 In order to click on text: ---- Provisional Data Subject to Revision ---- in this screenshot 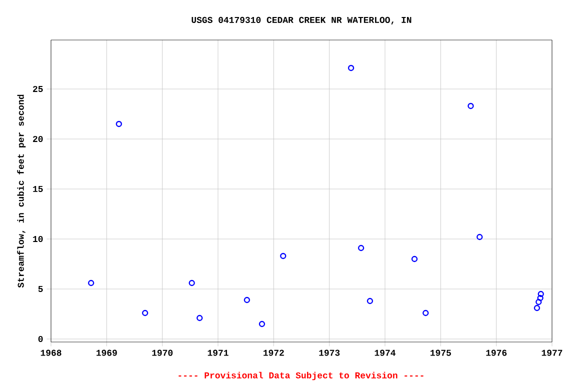, I will do `click(301, 376)`.